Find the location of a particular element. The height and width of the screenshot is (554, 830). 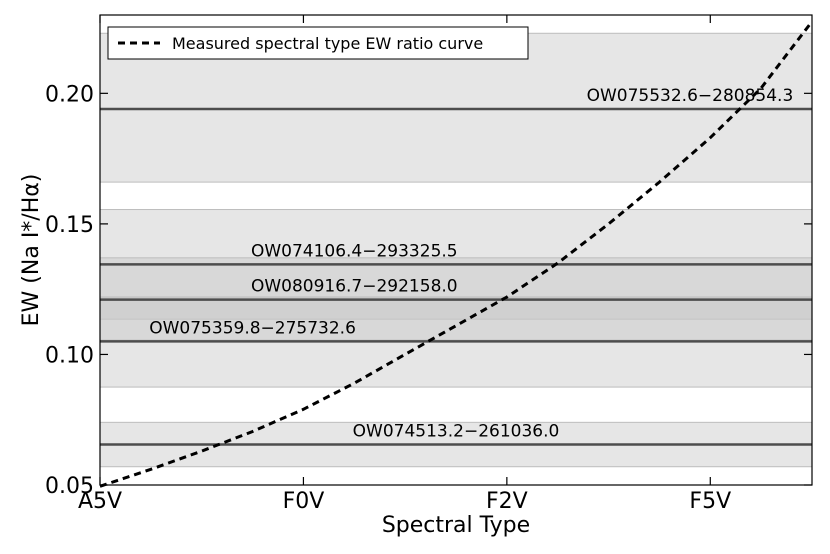

x-axis-label: Spectral Type is located at coordinates (456, 525).